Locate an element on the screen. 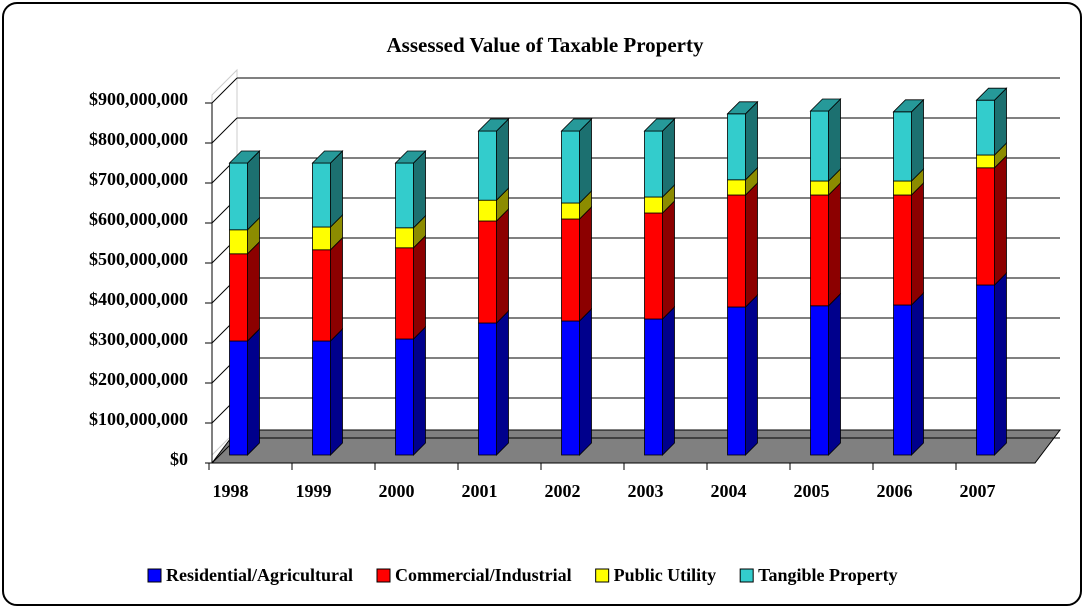  x-tick-label: 2004 is located at coordinates (729, 491).